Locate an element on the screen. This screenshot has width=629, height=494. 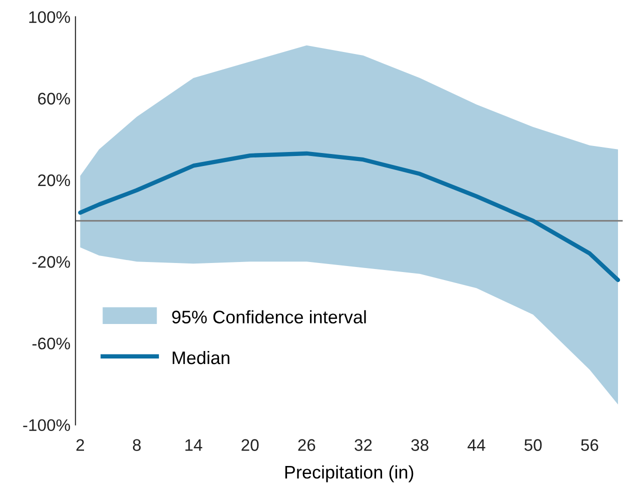
x-tick-label: 2 is located at coordinates (80, 445).